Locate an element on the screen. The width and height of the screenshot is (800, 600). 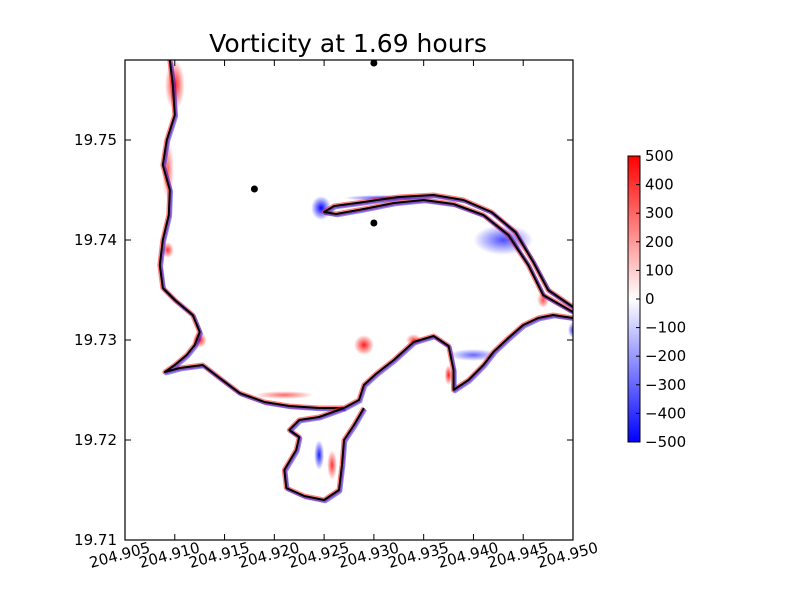
colorbar-tick-label: −200 is located at coordinates (665, 356).